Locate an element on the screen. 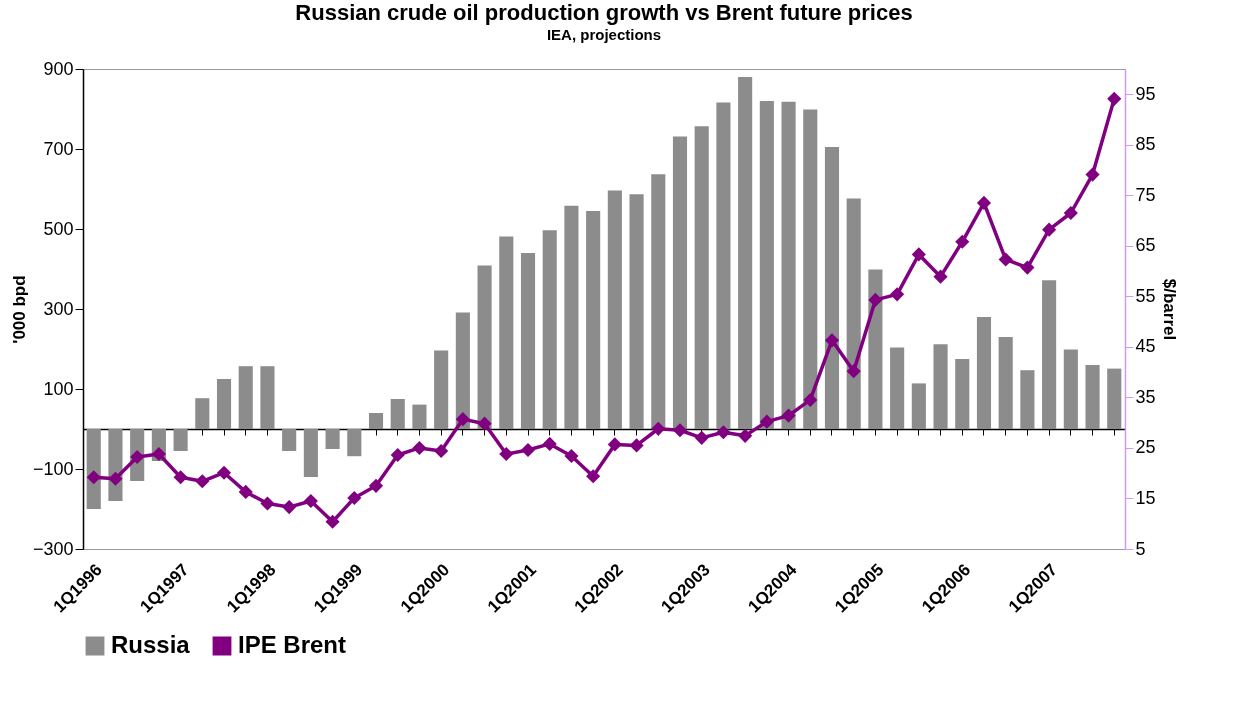 The image size is (1243, 705). chart-title: Russian crude oil production growth vs Brent future prices is located at coordinates (604, 12).